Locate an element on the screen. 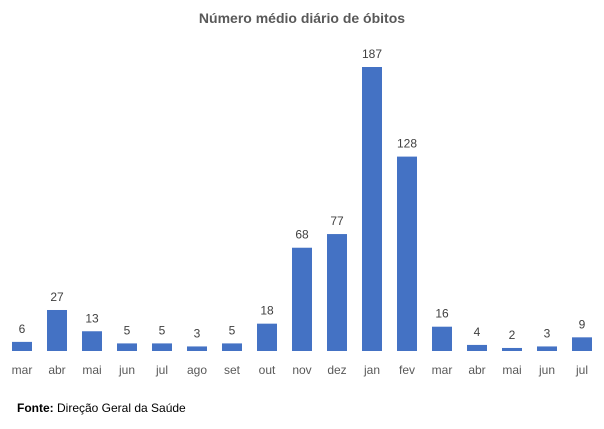 This screenshot has width=604, height=429. data-label: 18 is located at coordinates (267, 311).